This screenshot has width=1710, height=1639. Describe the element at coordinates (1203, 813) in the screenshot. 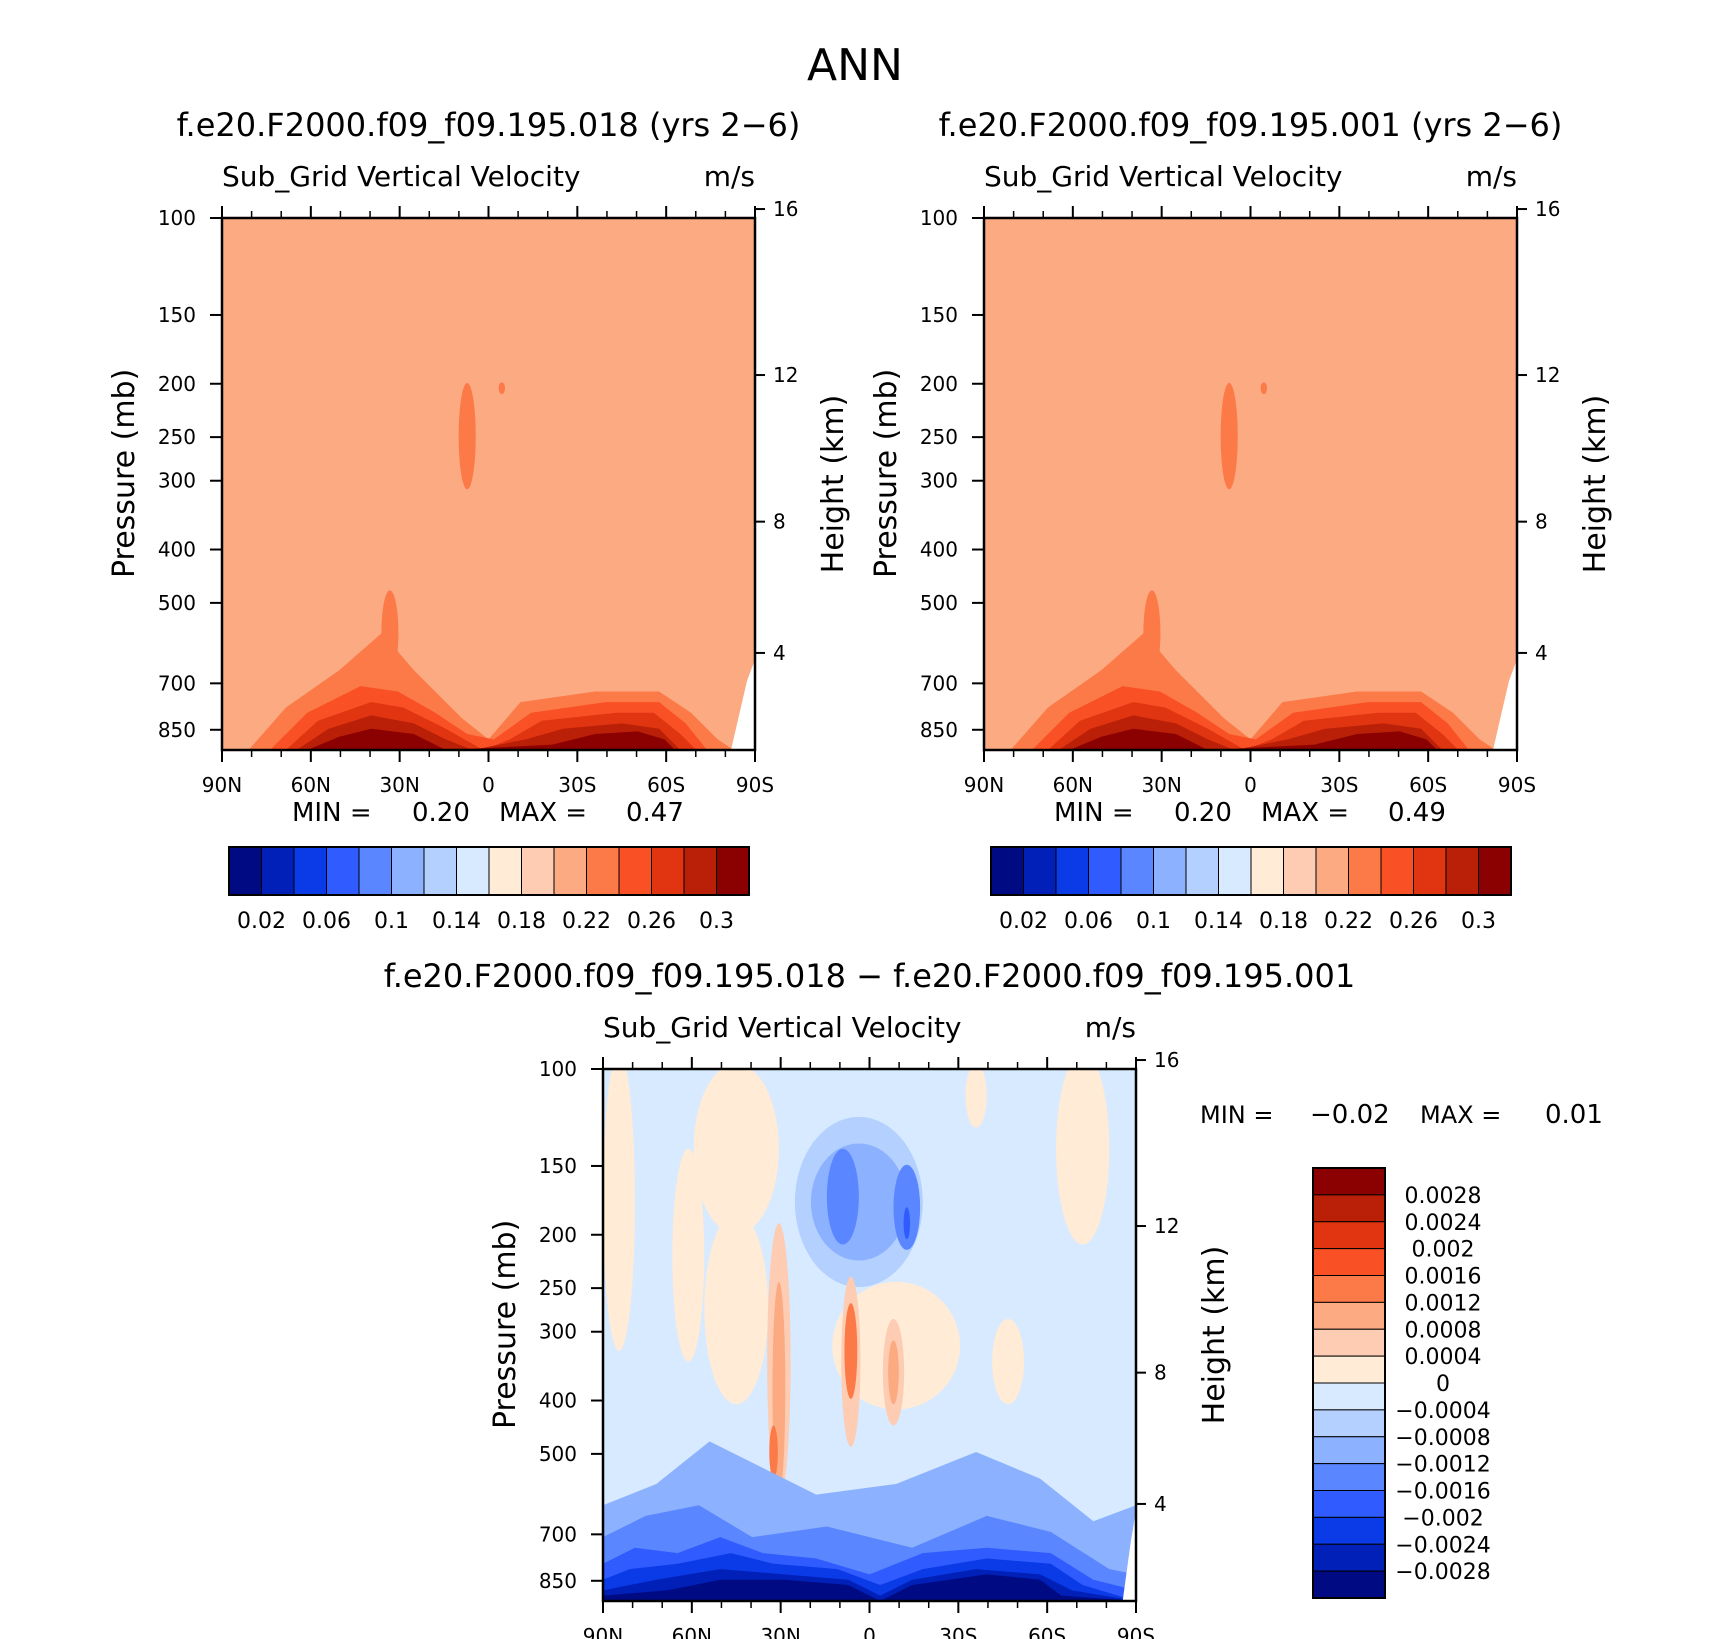

I see `min-value: 0.20` at that location.